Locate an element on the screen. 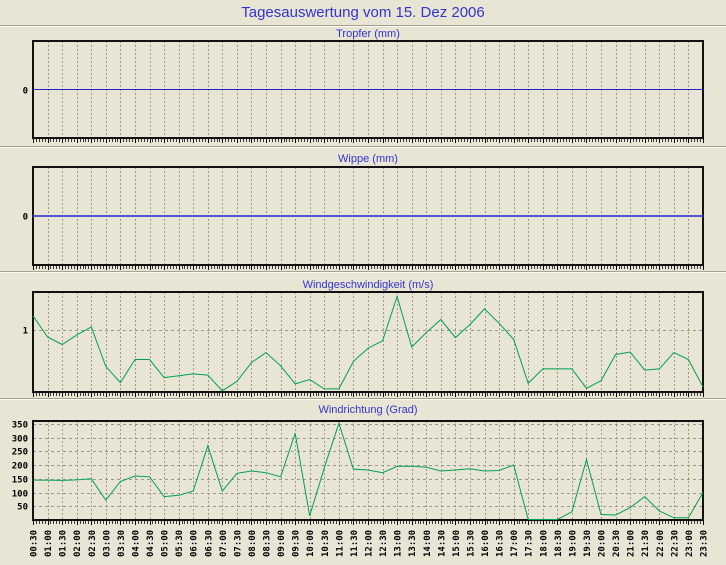 The width and height of the screenshot is (726, 565). x-axis-time-label: 08:30 is located at coordinates (268, 543).